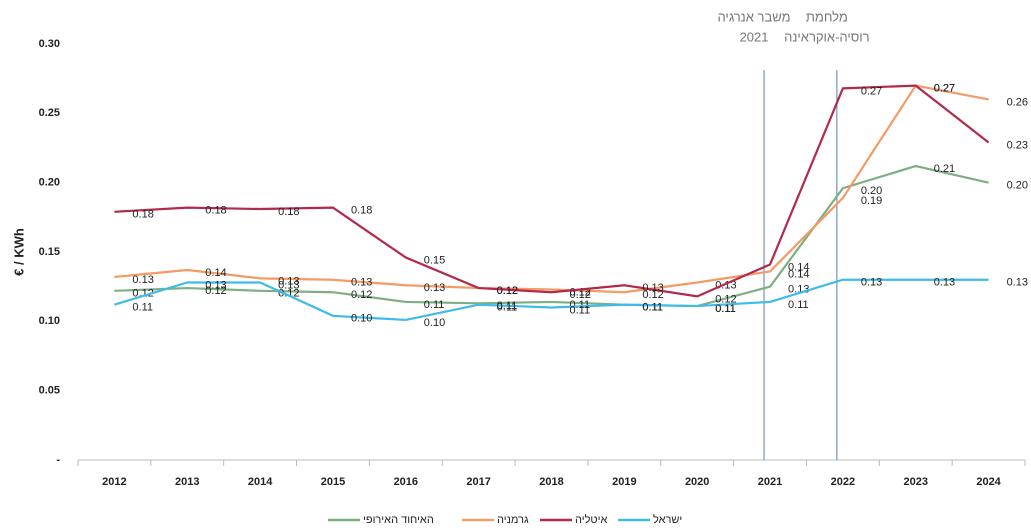 The image size is (1031, 530). I want to click on legend-label: ישראל, so click(667, 519).